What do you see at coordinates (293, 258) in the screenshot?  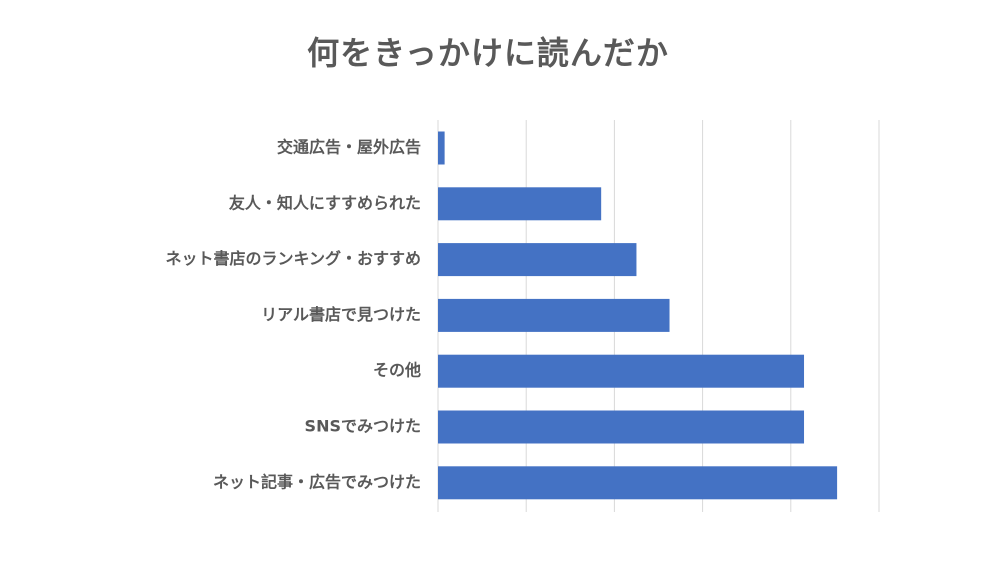 I see `category-label: ネット書店のランキング・おすすめ` at bounding box center [293, 258].